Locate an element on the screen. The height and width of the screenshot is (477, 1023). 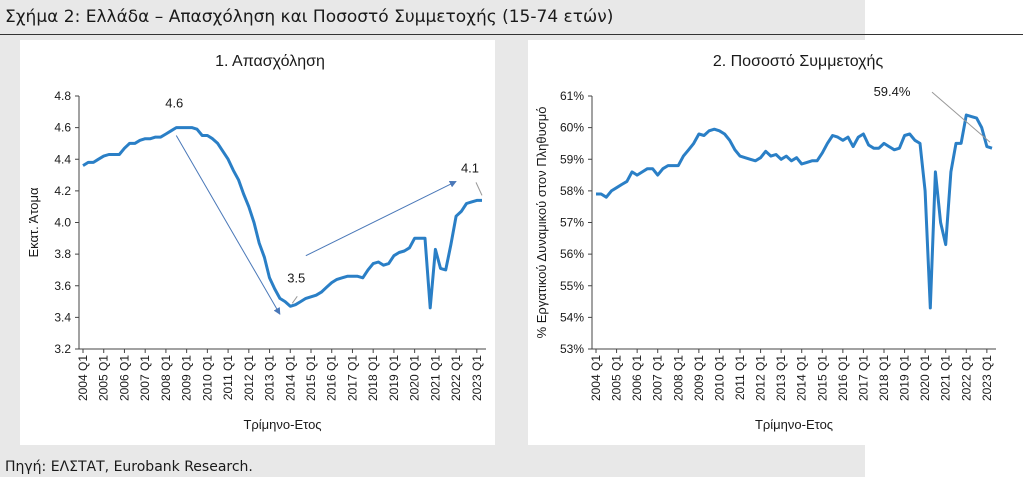
data-annotation: 59.4% is located at coordinates (892, 91).